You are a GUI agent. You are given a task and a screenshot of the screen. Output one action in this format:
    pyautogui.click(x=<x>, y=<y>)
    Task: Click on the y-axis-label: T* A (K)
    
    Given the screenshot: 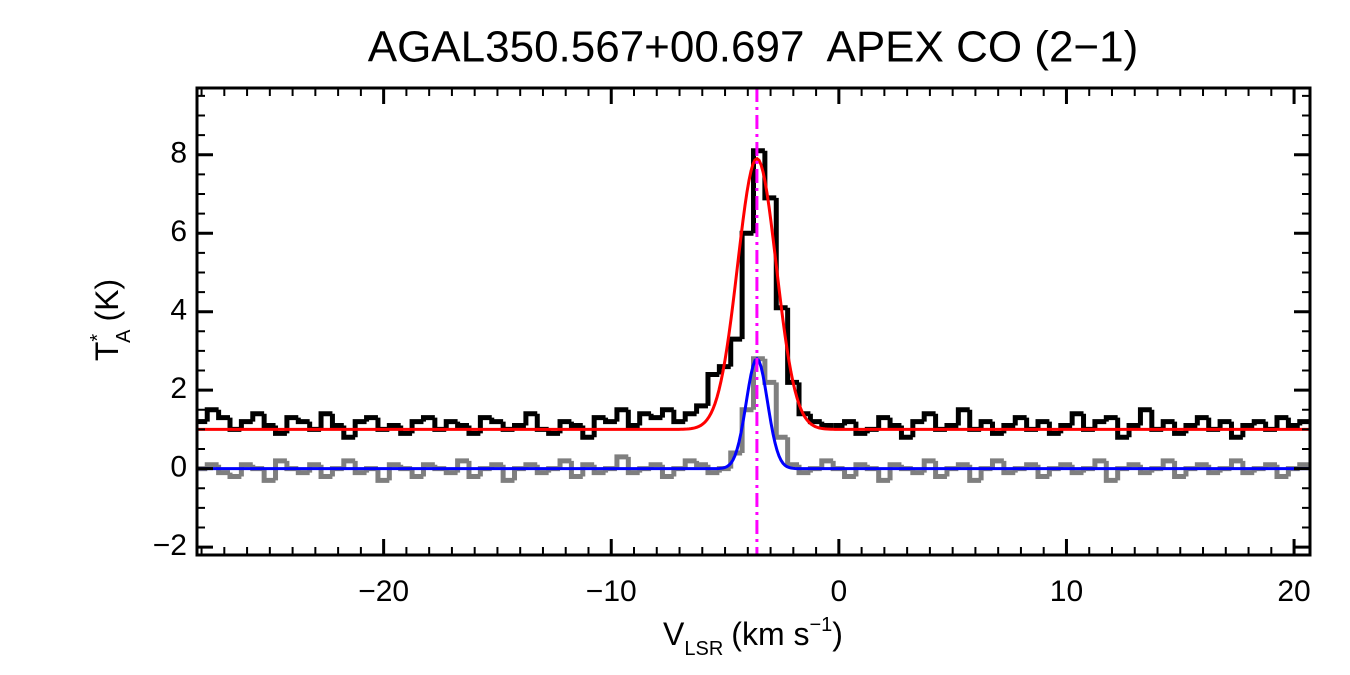 What is the action you would take?
    pyautogui.click(x=111, y=320)
    